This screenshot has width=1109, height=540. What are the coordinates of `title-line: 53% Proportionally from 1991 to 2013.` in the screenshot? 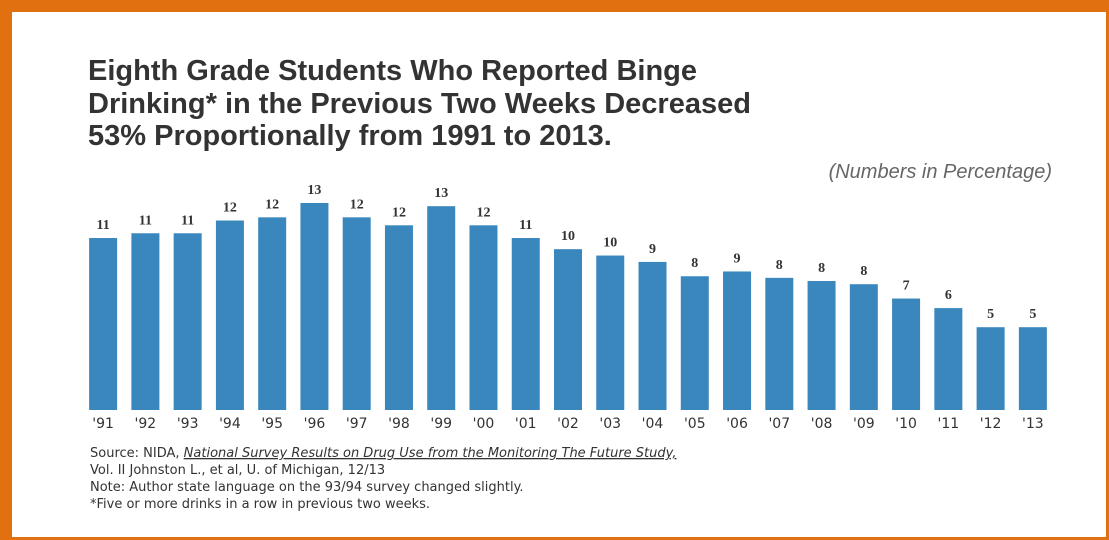 It's located at (350, 136).